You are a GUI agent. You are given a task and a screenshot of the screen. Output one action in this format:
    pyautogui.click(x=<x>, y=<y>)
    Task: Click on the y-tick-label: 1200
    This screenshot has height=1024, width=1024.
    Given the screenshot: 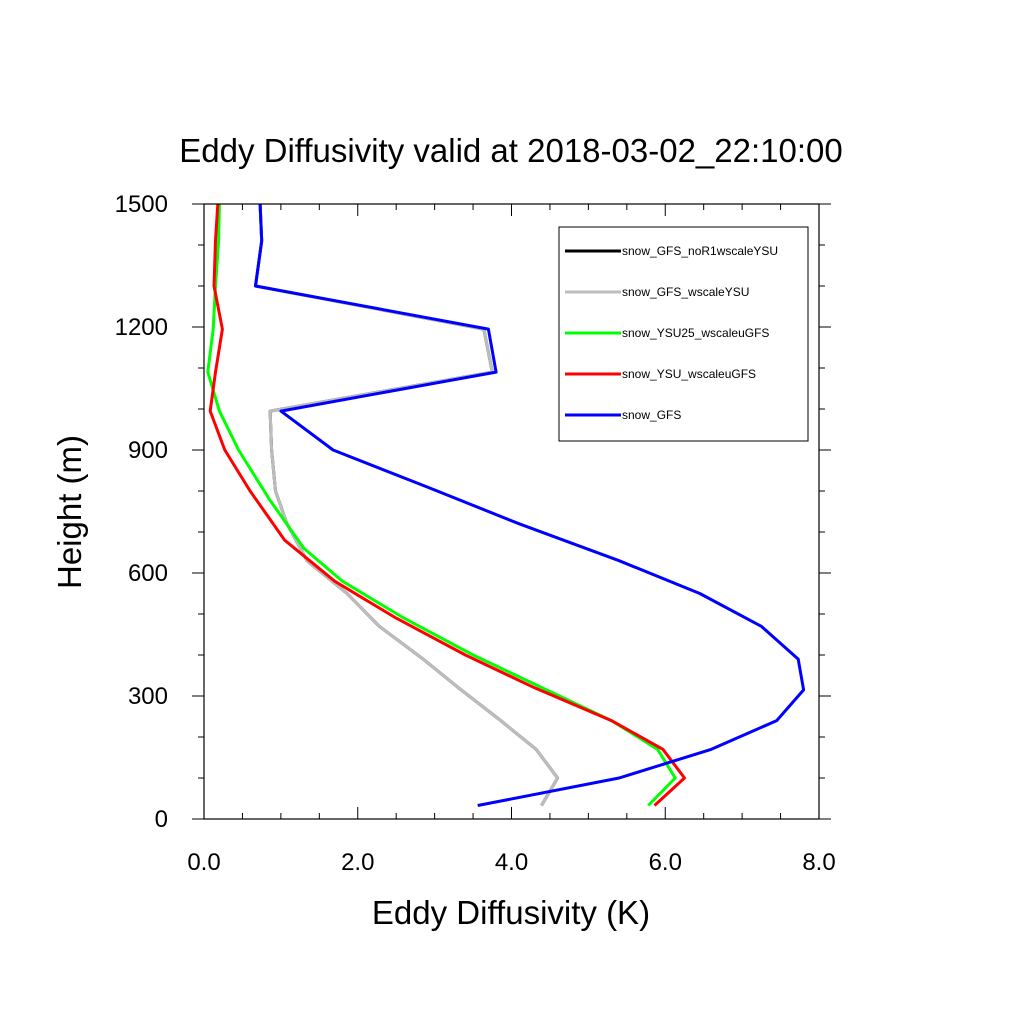 What is the action you would take?
    pyautogui.click(x=141, y=327)
    